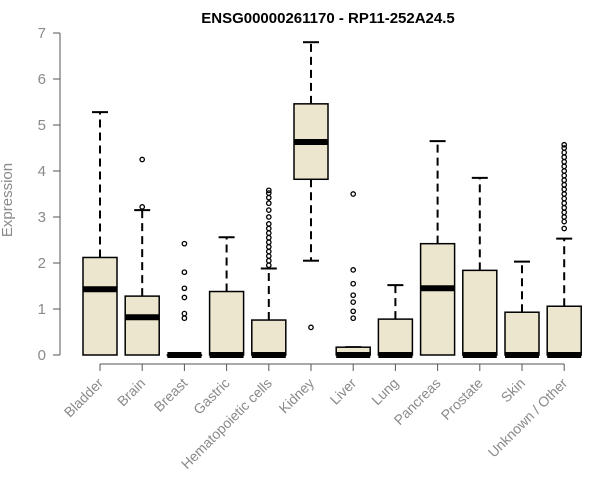  What do you see at coordinates (528, 418) in the screenshot?
I see `x-tick-label: Unknown / Other` at bounding box center [528, 418].